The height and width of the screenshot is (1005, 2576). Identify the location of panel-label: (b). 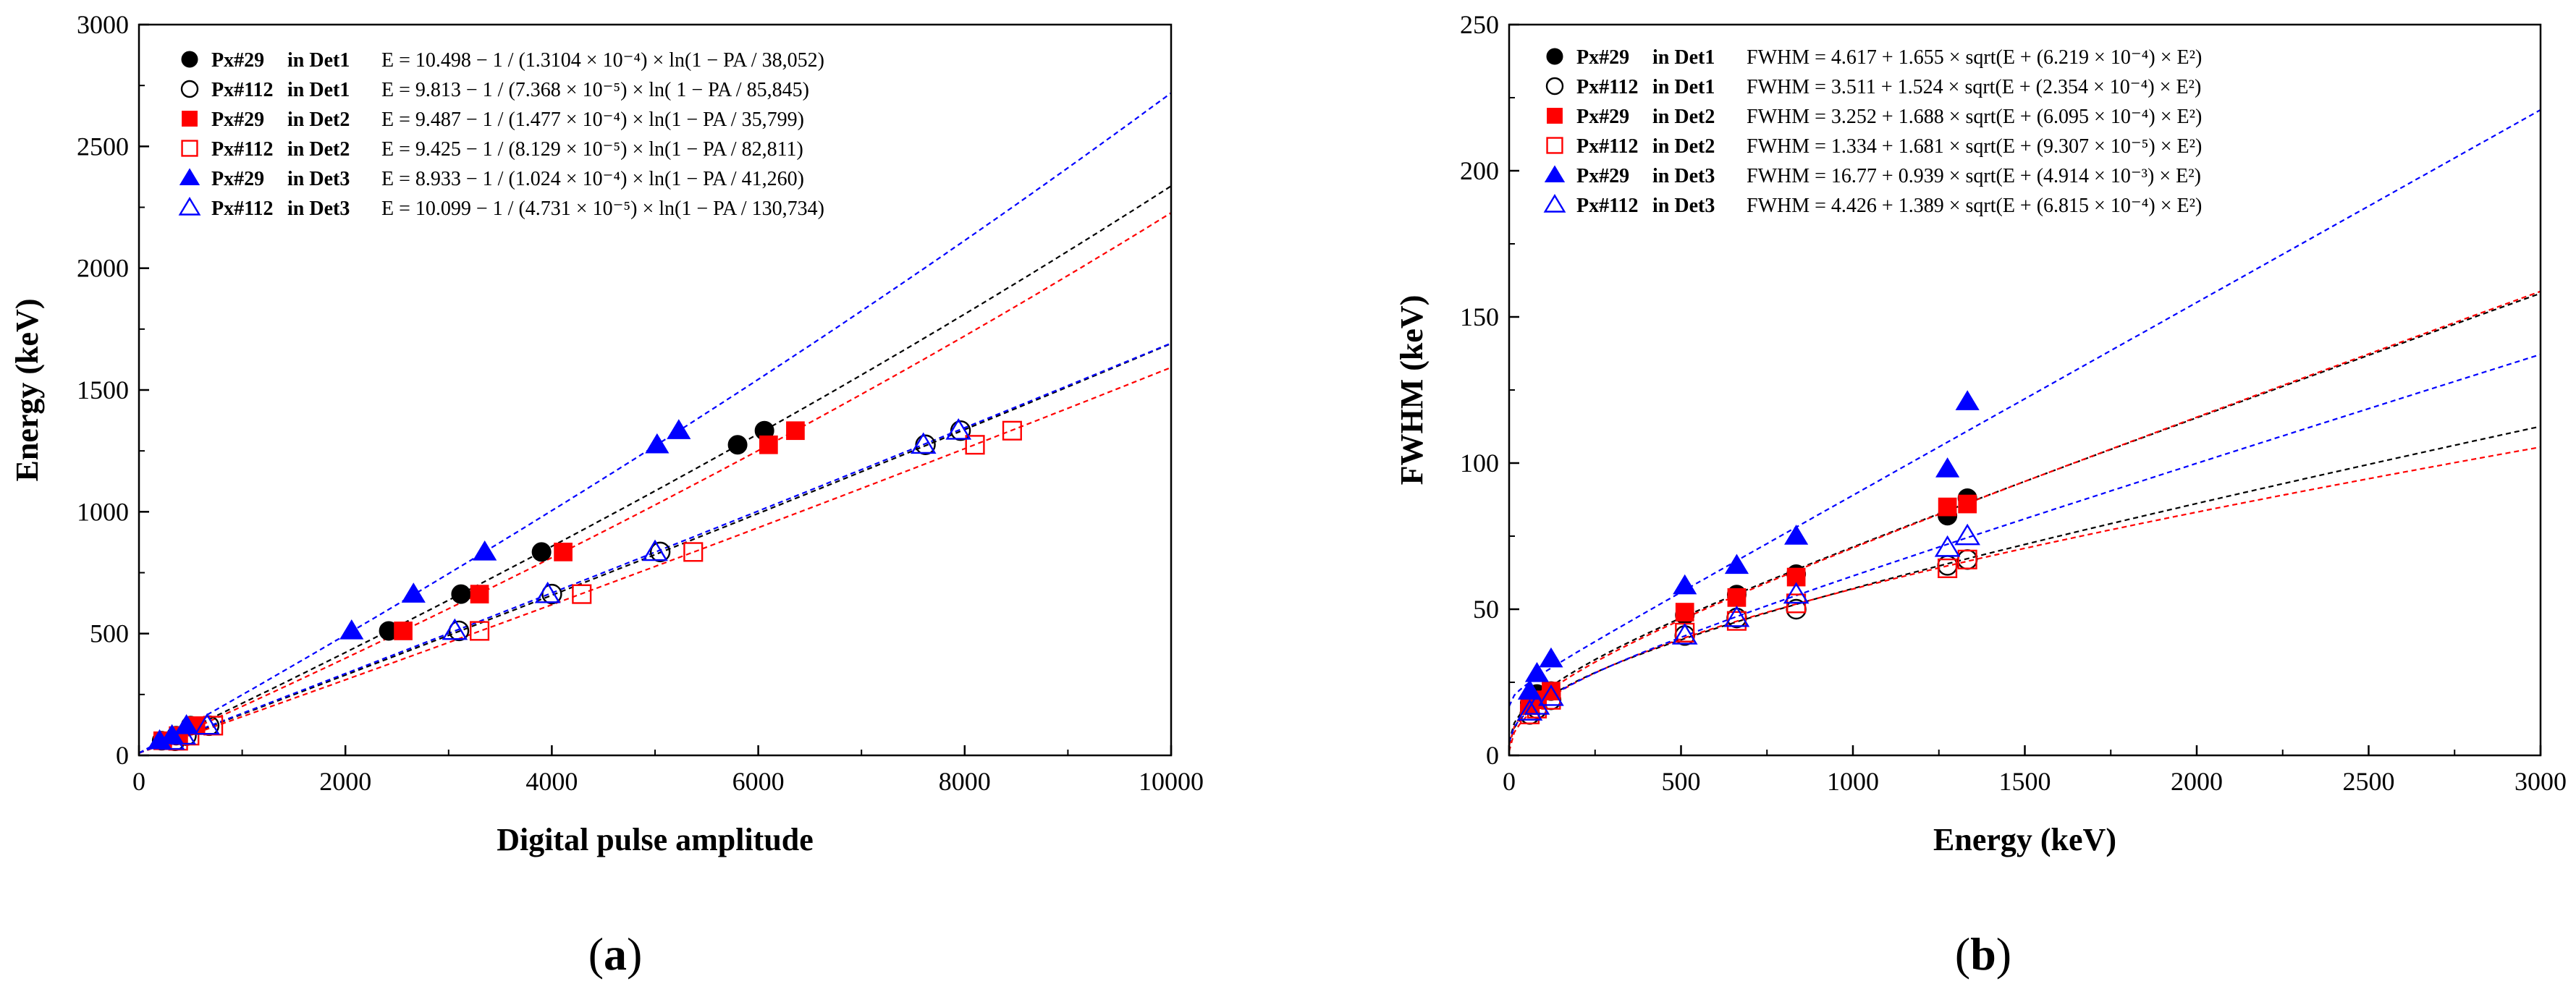
(1983, 954).